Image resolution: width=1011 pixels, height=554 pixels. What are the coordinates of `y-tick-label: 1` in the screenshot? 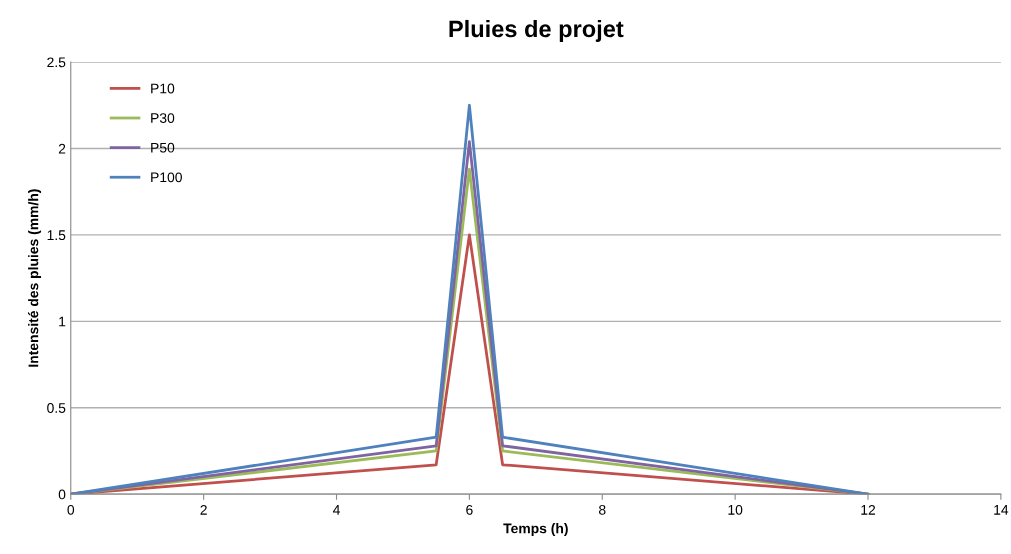 It's located at (62, 321).